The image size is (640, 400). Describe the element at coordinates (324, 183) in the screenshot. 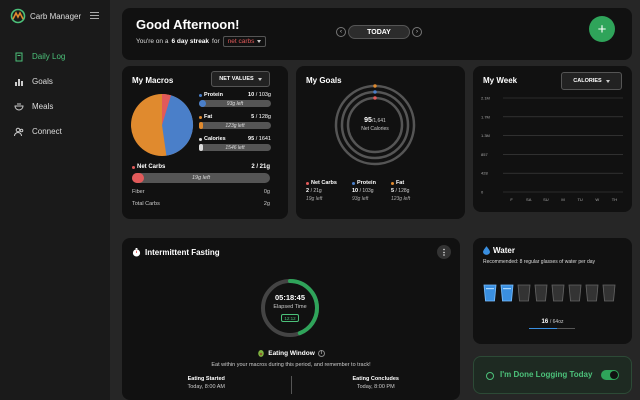

I see `goal-name: Net Carbs` at that location.